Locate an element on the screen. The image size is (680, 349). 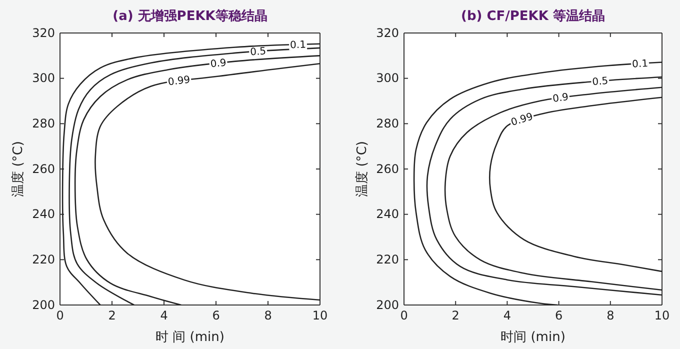
x-axis-title: 时 间 (min) is located at coordinates (190, 337).